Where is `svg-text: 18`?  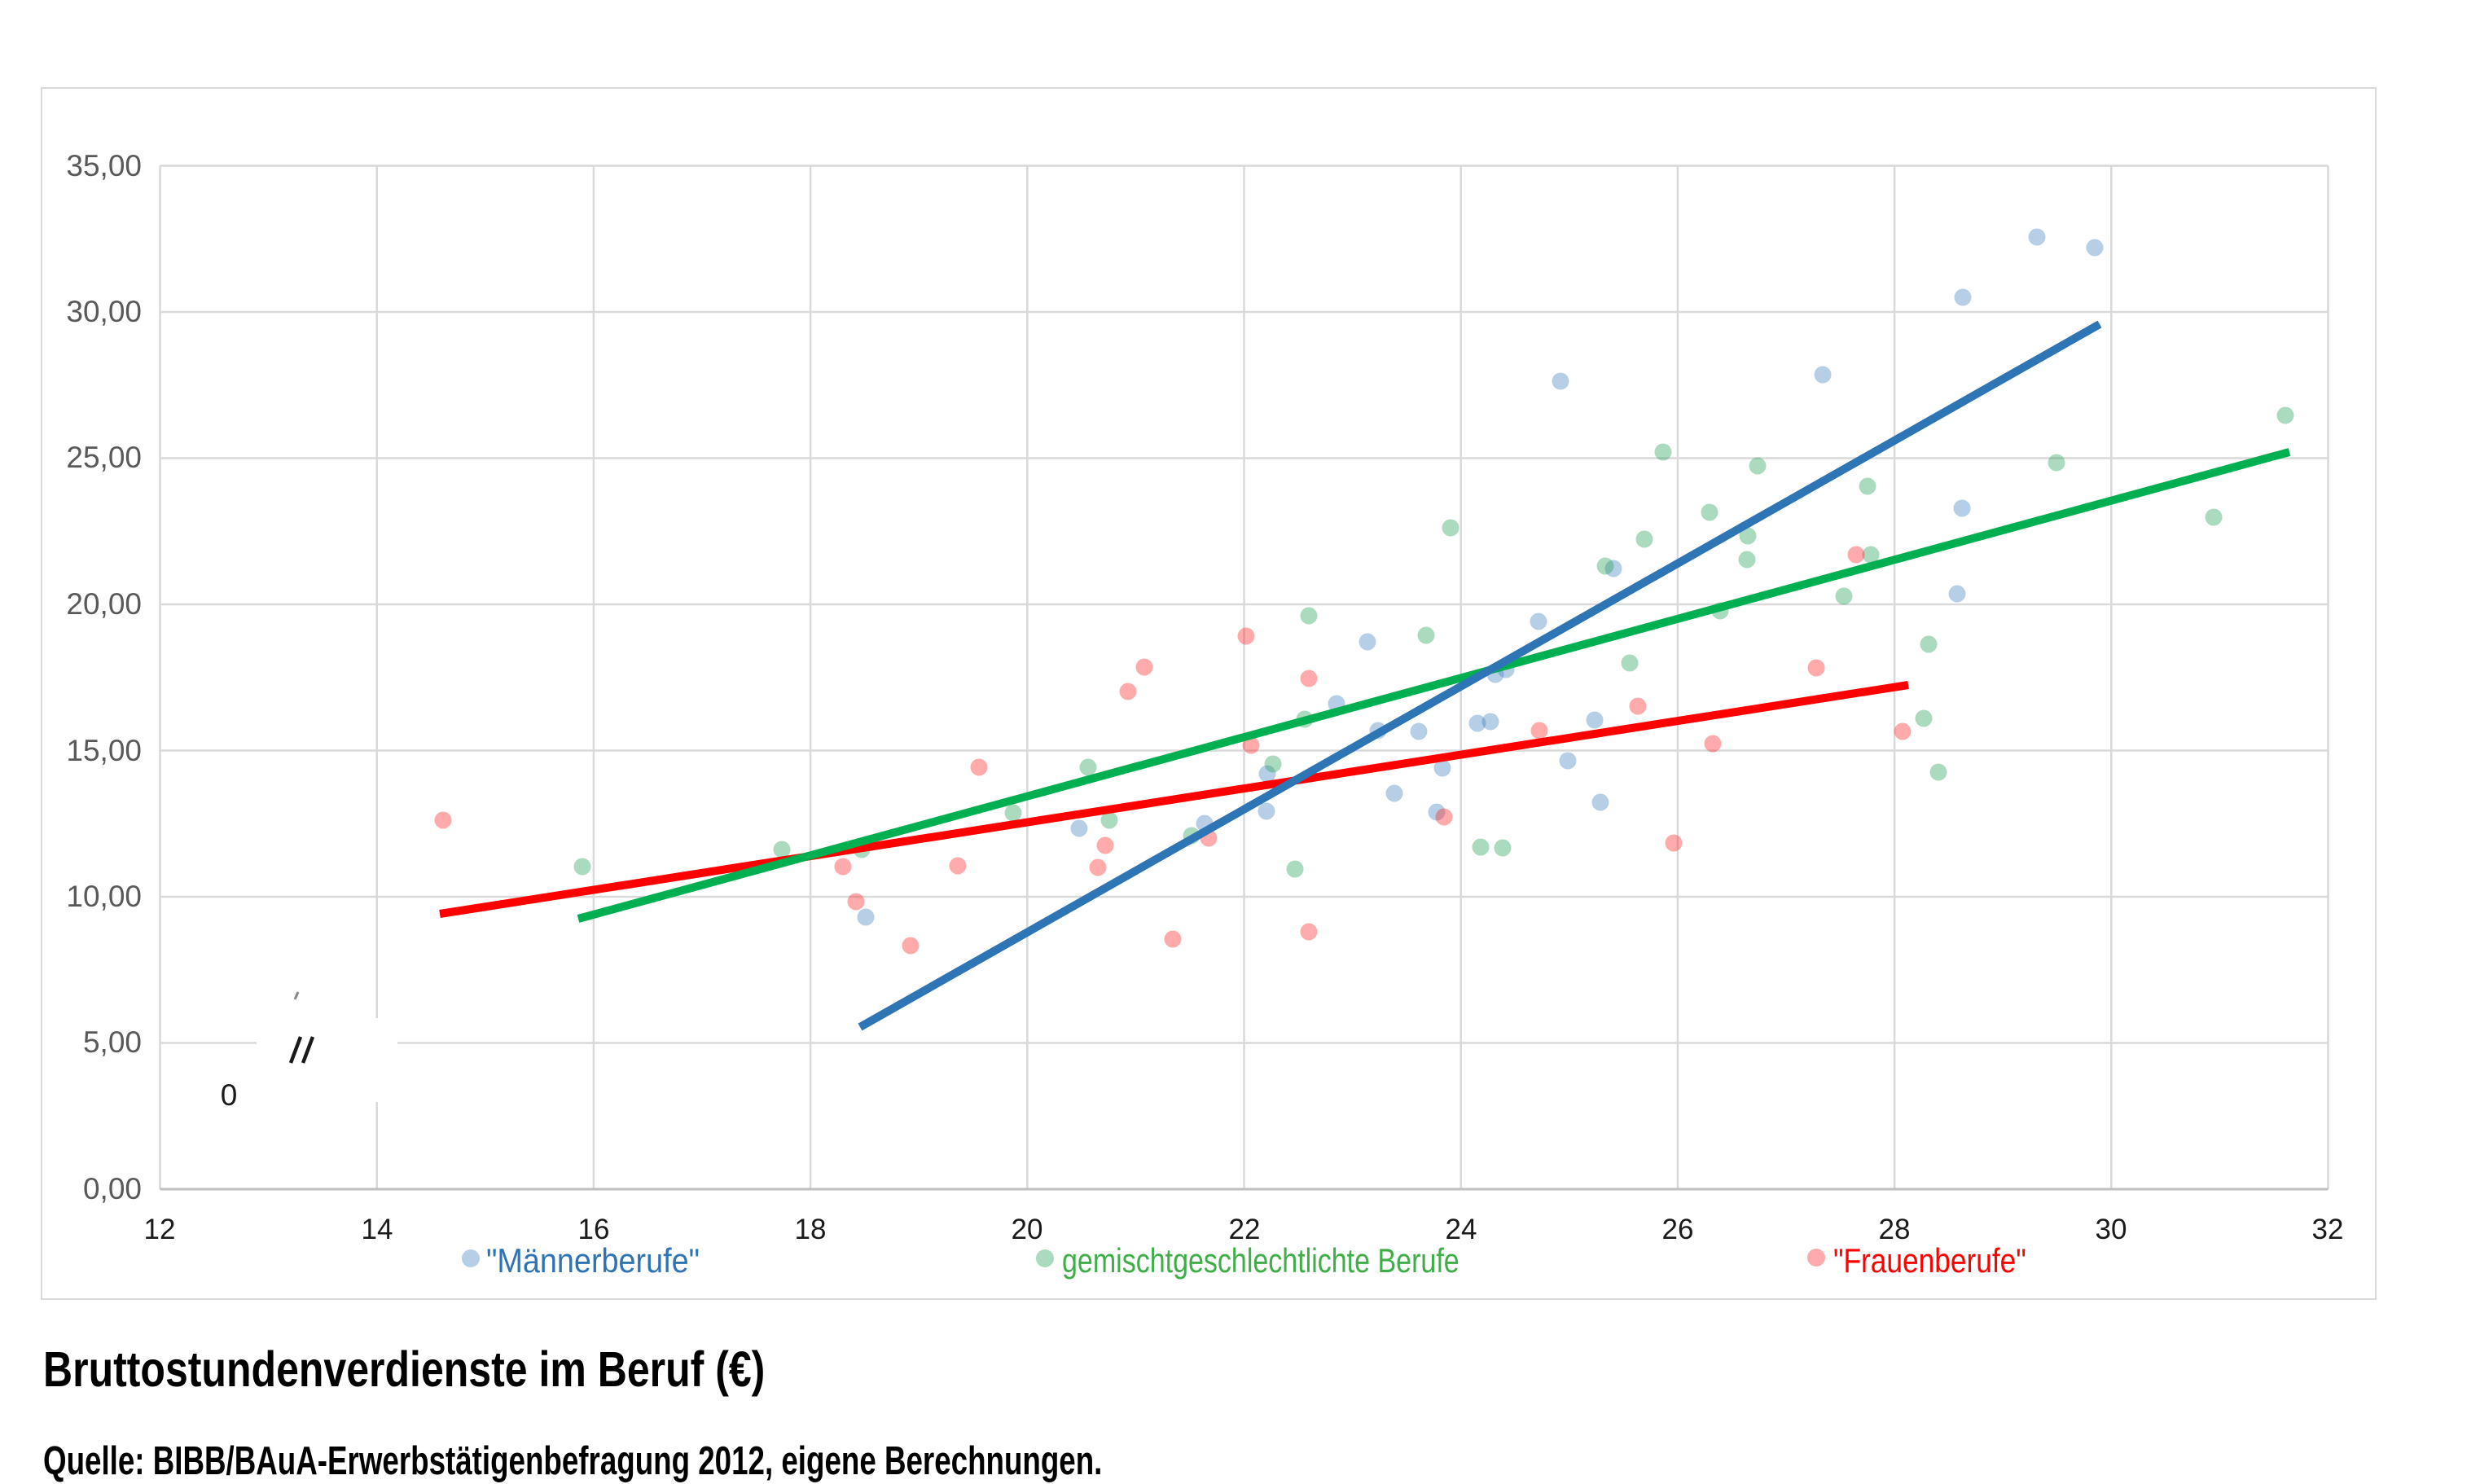
svg-text: 18 is located at coordinates (811, 1229).